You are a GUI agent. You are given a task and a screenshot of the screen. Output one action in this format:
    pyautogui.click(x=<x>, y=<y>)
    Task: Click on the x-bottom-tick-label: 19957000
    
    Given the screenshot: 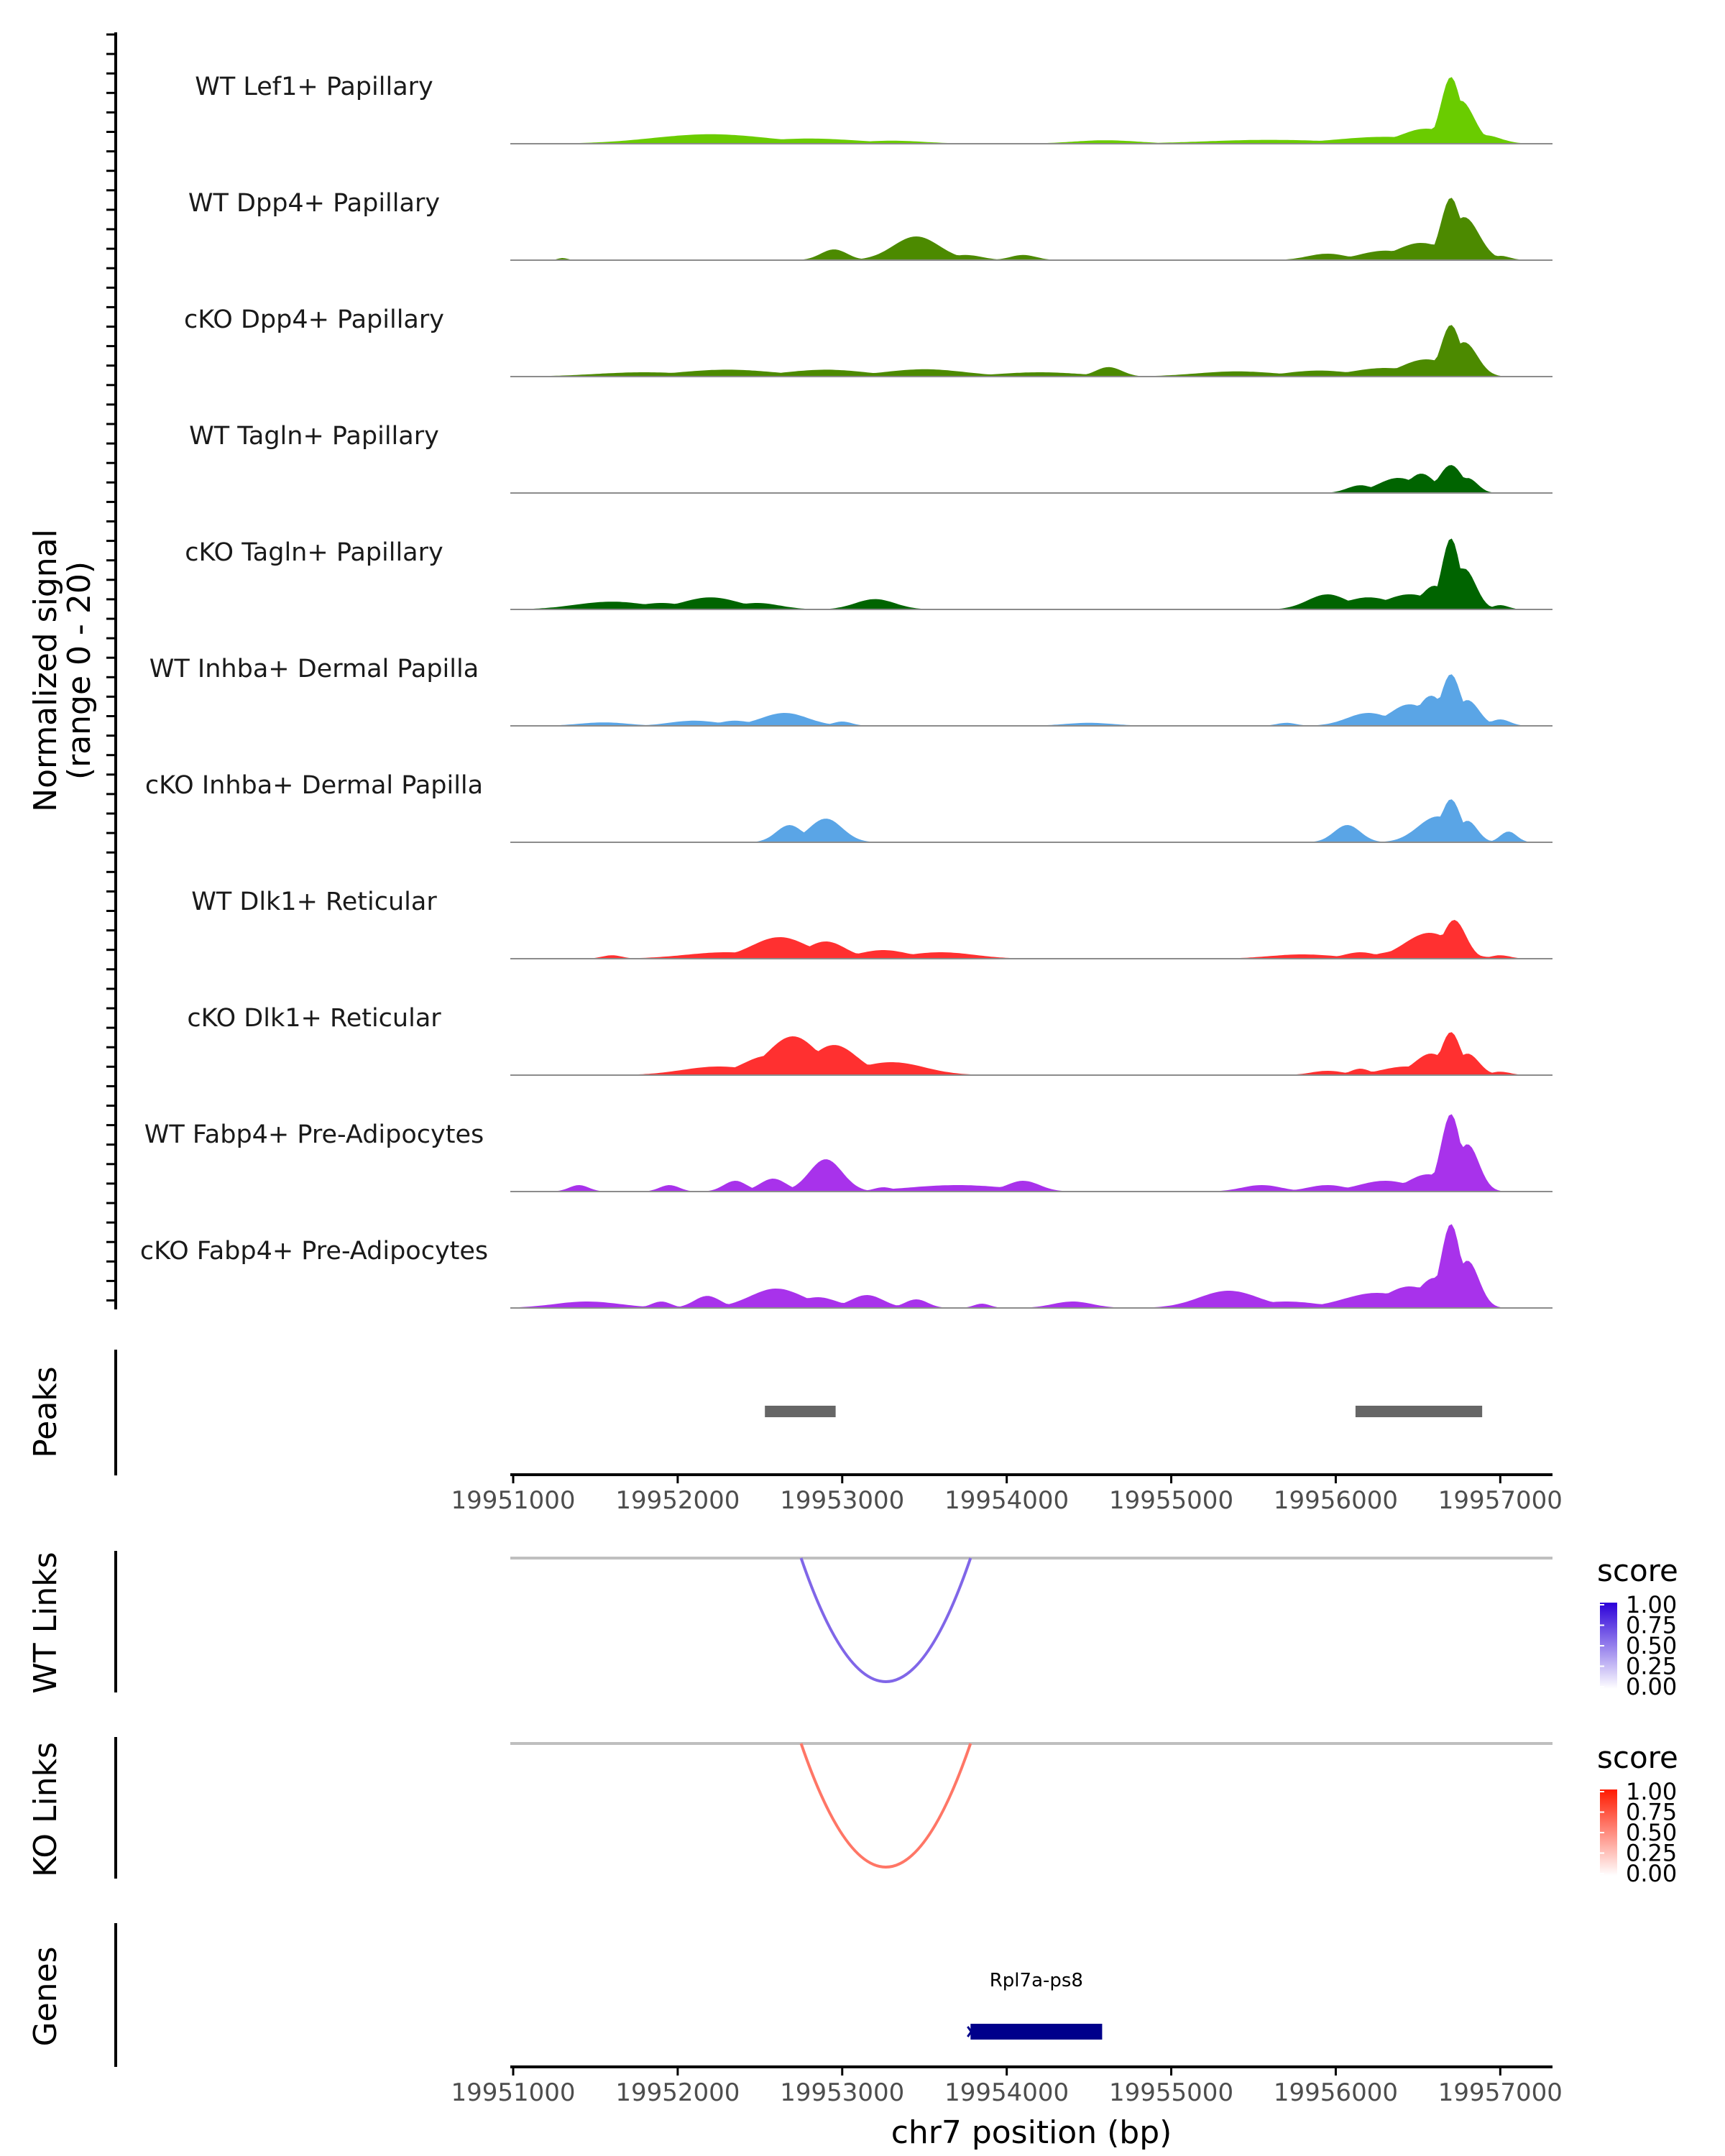 What is the action you would take?
    pyautogui.click(x=1500, y=2092)
    